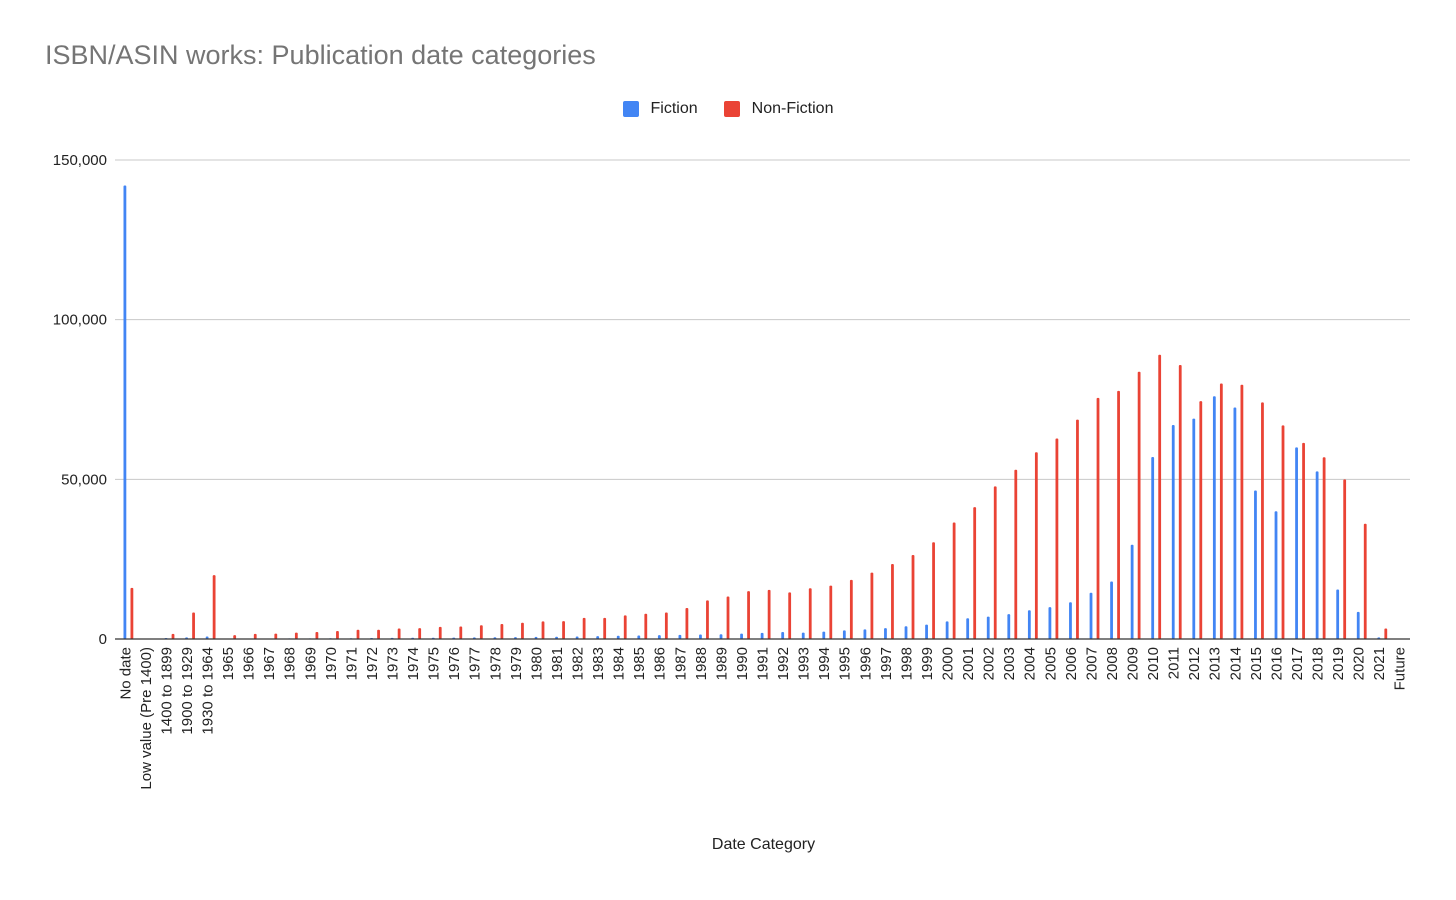  What do you see at coordinates (989, 663) in the screenshot?
I see `x-tick-label: 2002` at bounding box center [989, 663].